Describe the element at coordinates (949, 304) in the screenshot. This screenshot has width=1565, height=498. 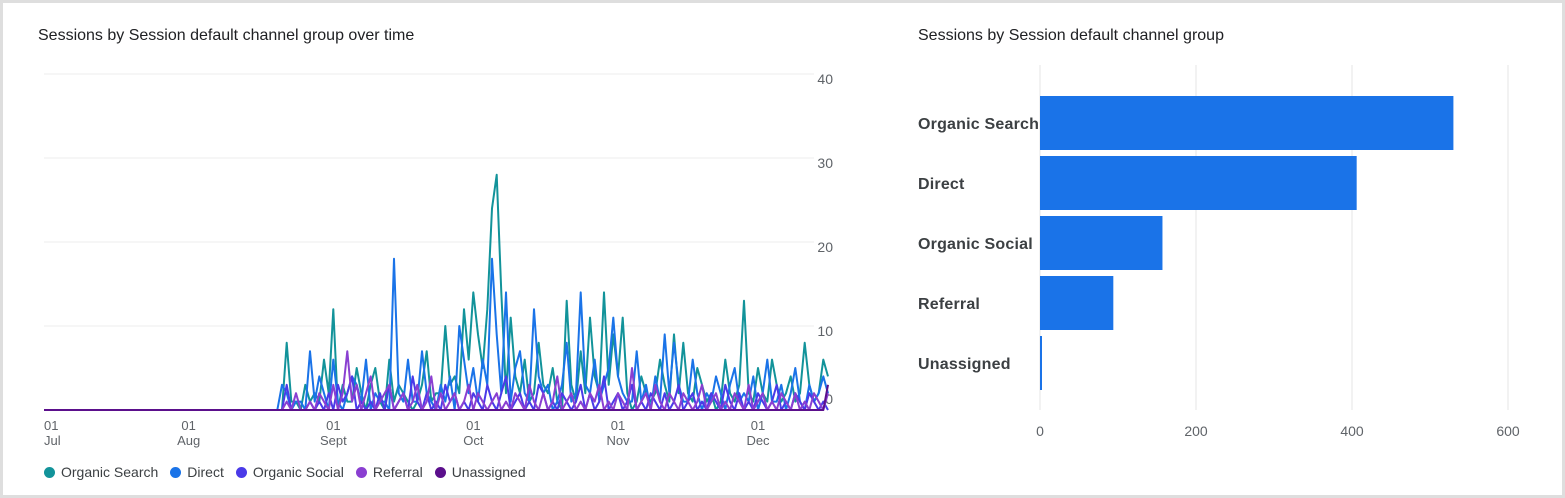
I see `category-label: Referral` at that location.